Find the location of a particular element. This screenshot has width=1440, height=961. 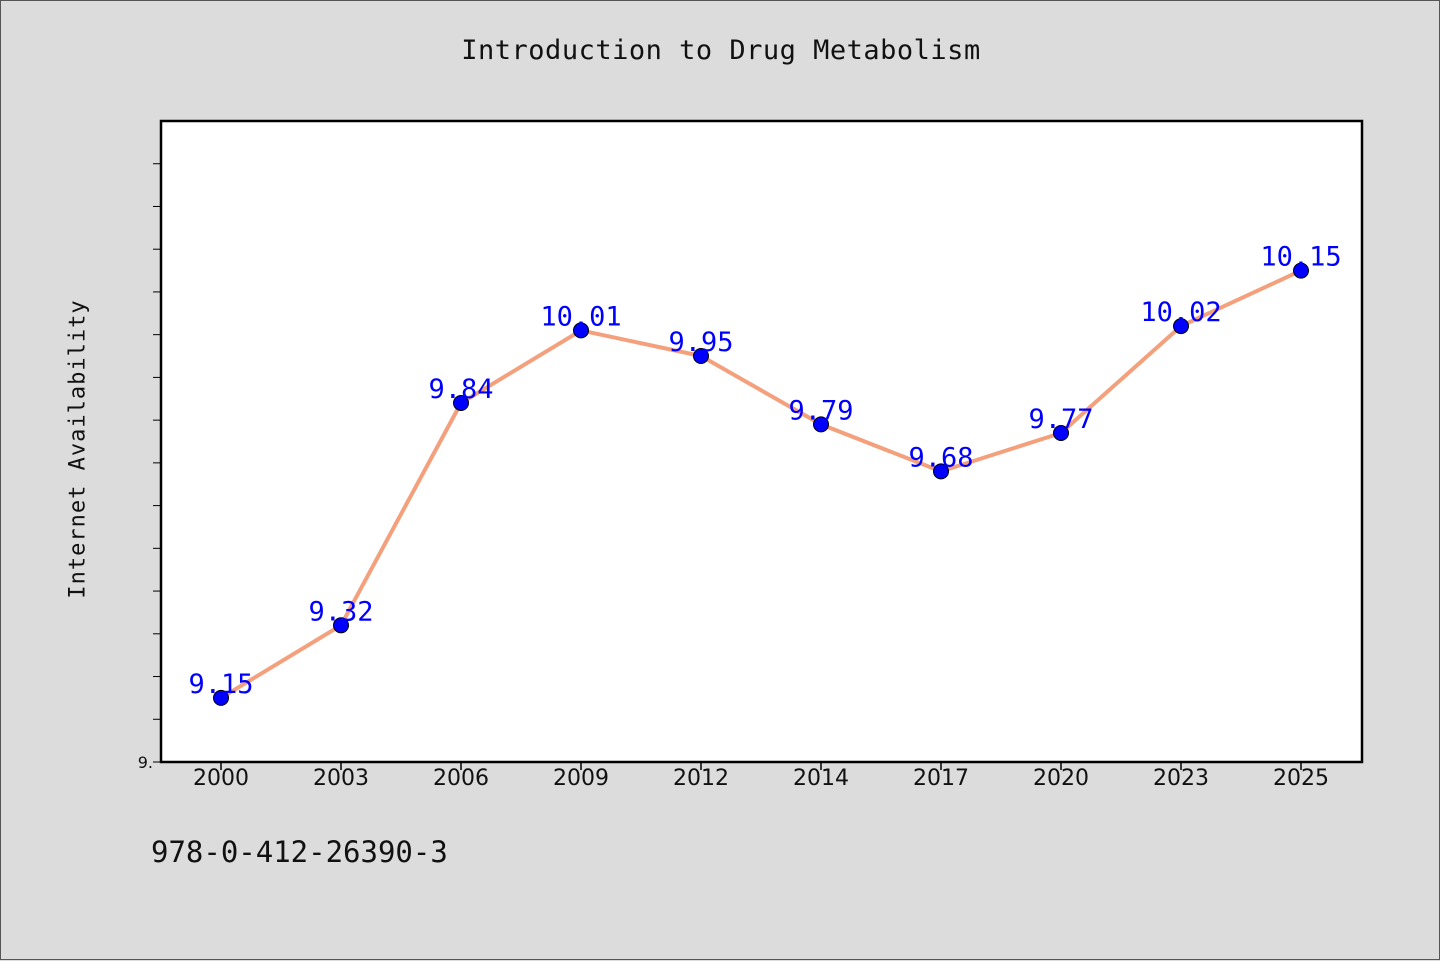

x-tick-label: 2014 is located at coordinates (821, 778).